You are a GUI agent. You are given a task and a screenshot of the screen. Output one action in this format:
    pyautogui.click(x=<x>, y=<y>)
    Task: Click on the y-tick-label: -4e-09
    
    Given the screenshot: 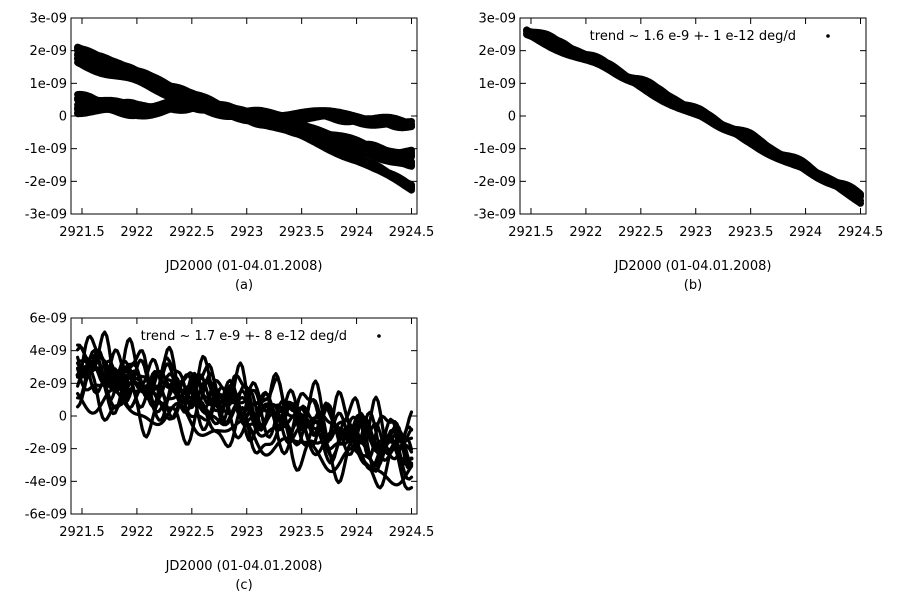 What is the action you would take?
    pyautogui.click(x=46, y=482)
    